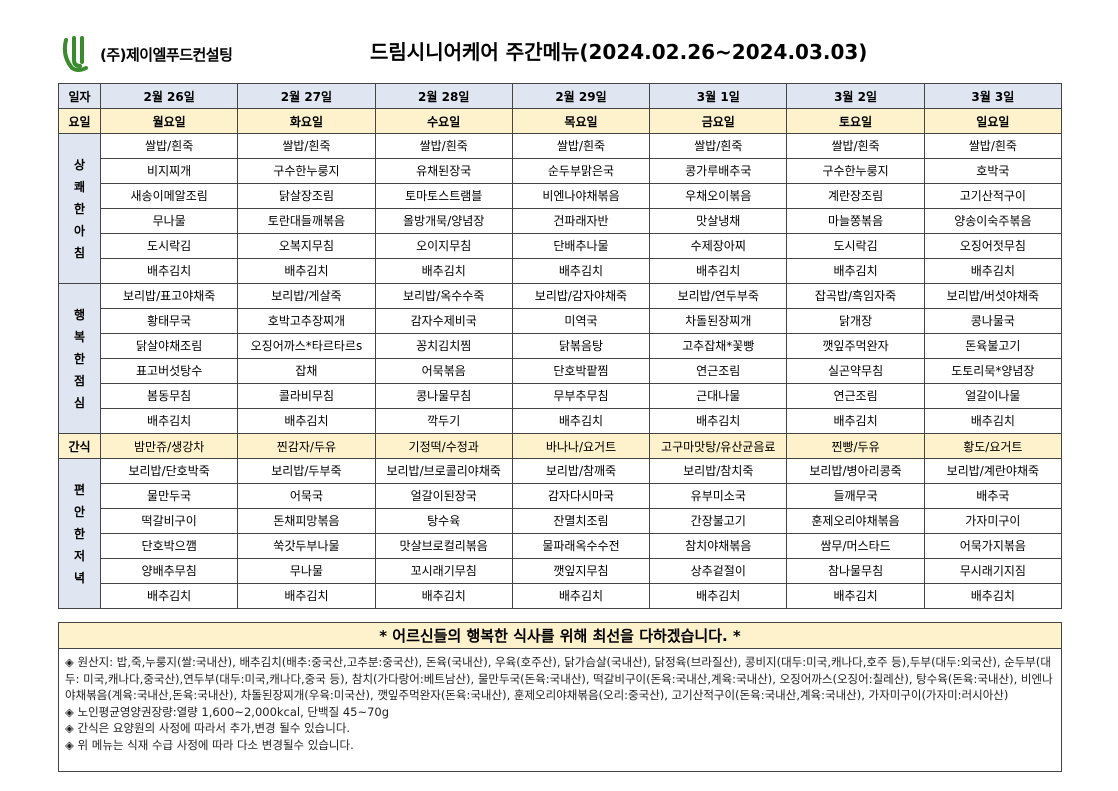 Image resolution: width=1118 pixels, height=791 pixels. I want to click on menu-item: 표고버섯탕수, so click(169, 371).